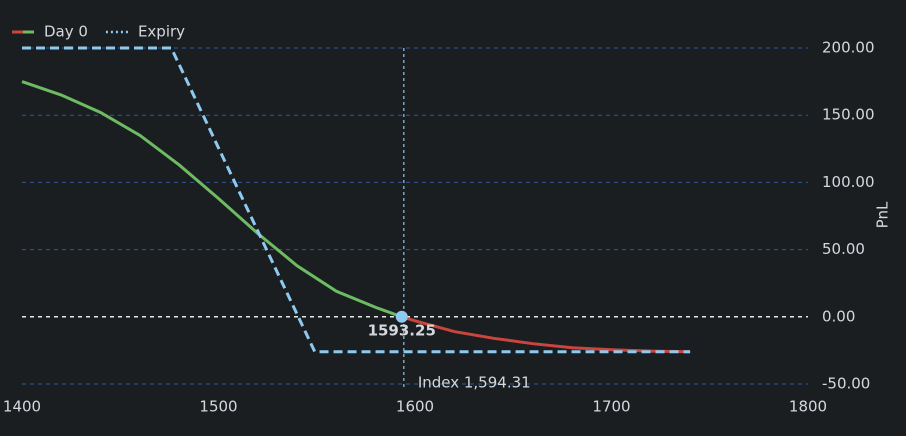  What do you see at coordinates (848, 182) in the screenshot?
I see `y-tick-label: 100.00` at bounding box center [848, 182].